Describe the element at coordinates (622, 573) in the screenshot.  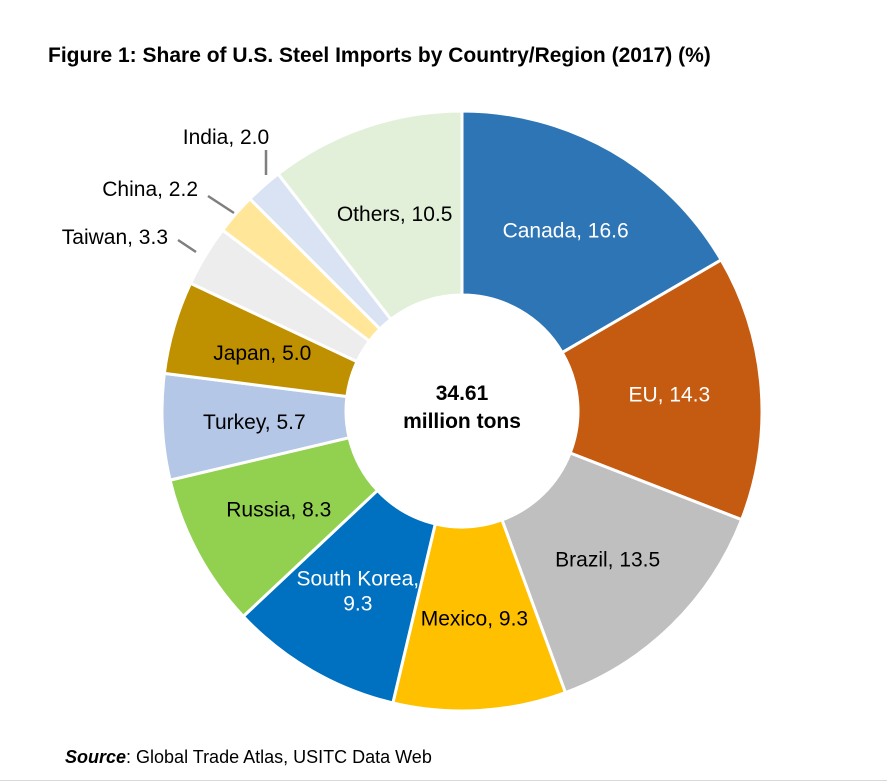
I see `slice-brazil` at that location.